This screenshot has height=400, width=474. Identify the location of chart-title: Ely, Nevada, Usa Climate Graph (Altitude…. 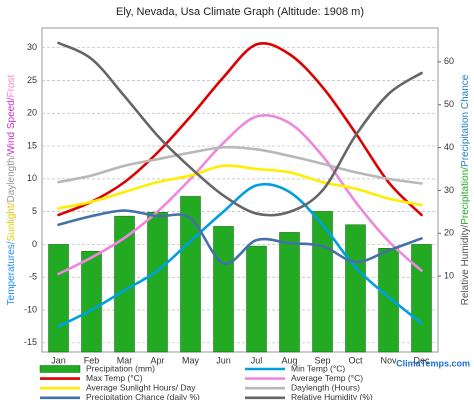
(240, 12).